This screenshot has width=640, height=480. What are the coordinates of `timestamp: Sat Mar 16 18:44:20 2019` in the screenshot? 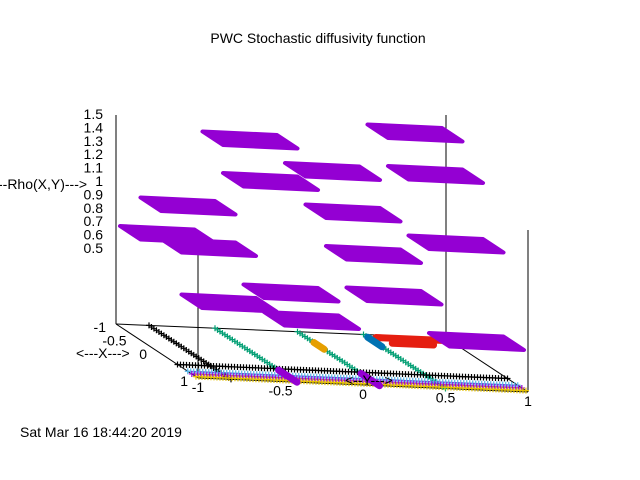 It's located at (101, 432).